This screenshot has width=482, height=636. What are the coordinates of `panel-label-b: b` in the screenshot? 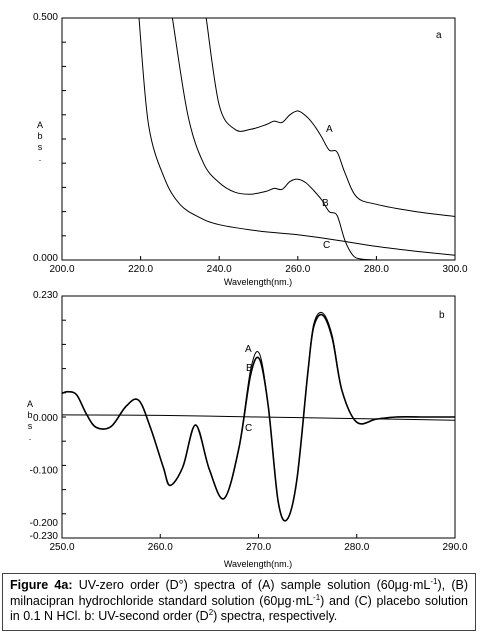 It's located at (442, 315).